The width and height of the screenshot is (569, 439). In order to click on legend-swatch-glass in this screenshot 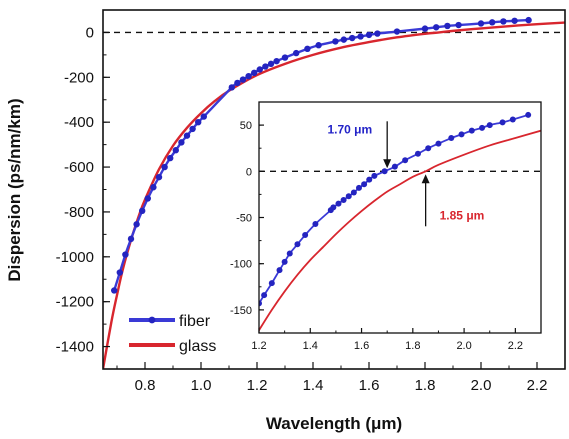, I will do `click(152, 345)`.